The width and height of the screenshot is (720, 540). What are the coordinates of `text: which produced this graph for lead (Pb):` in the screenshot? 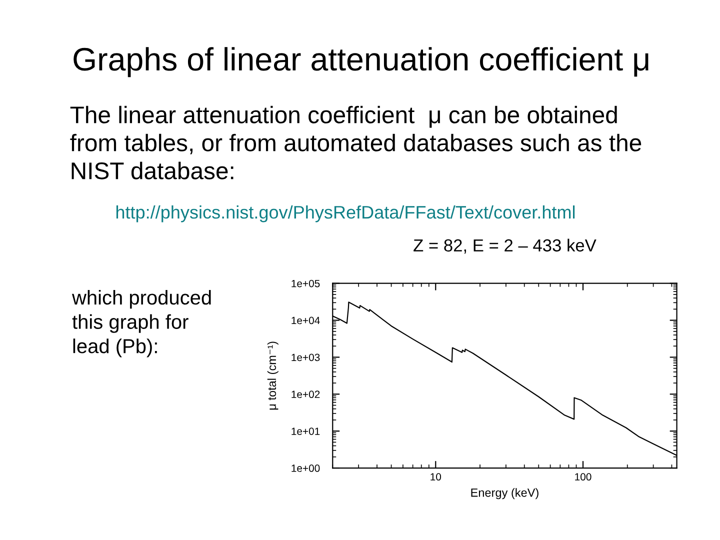 It's located at (141, 324).